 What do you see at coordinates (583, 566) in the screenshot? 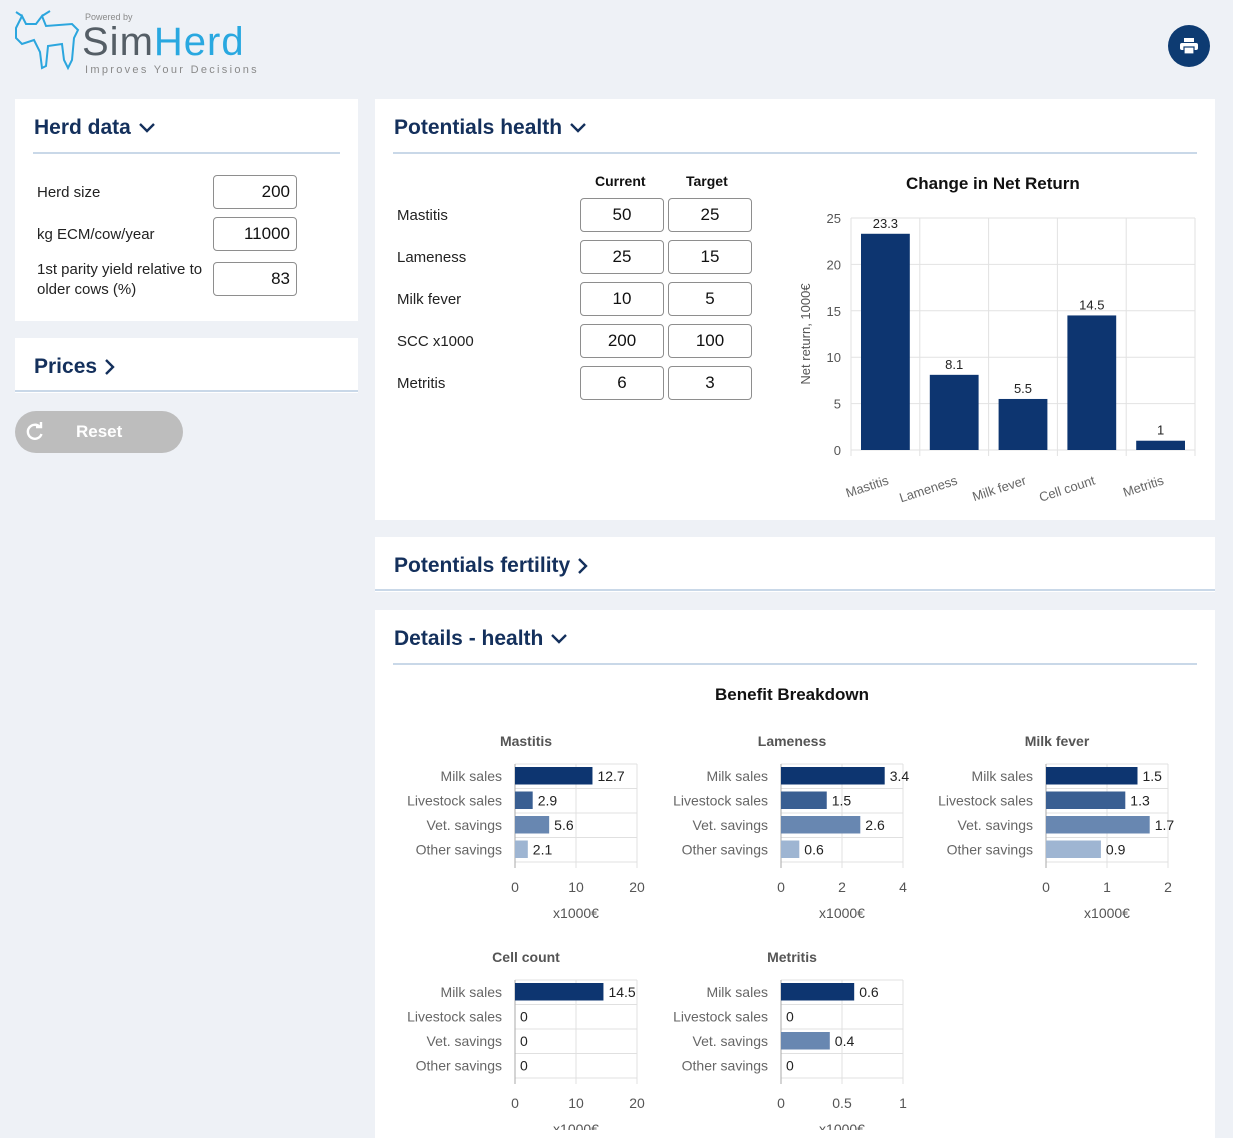
I see `chevron-right-icon` at bounding box center [583, 566].